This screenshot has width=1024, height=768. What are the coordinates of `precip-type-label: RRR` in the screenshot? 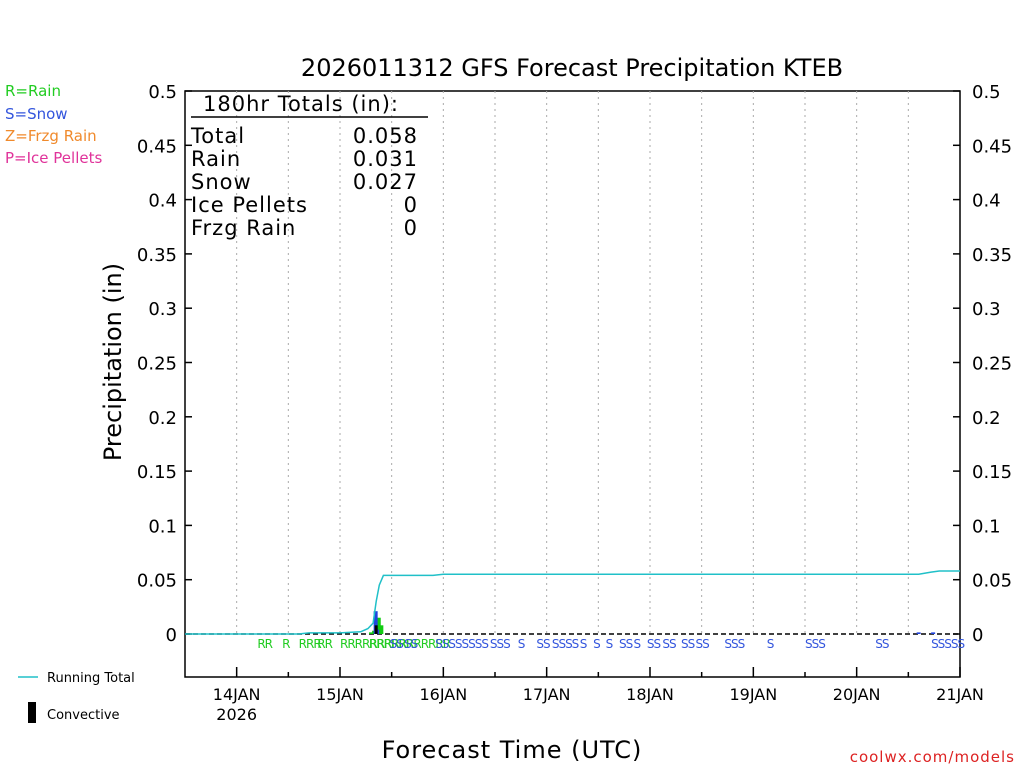 It's located at (310, 644).